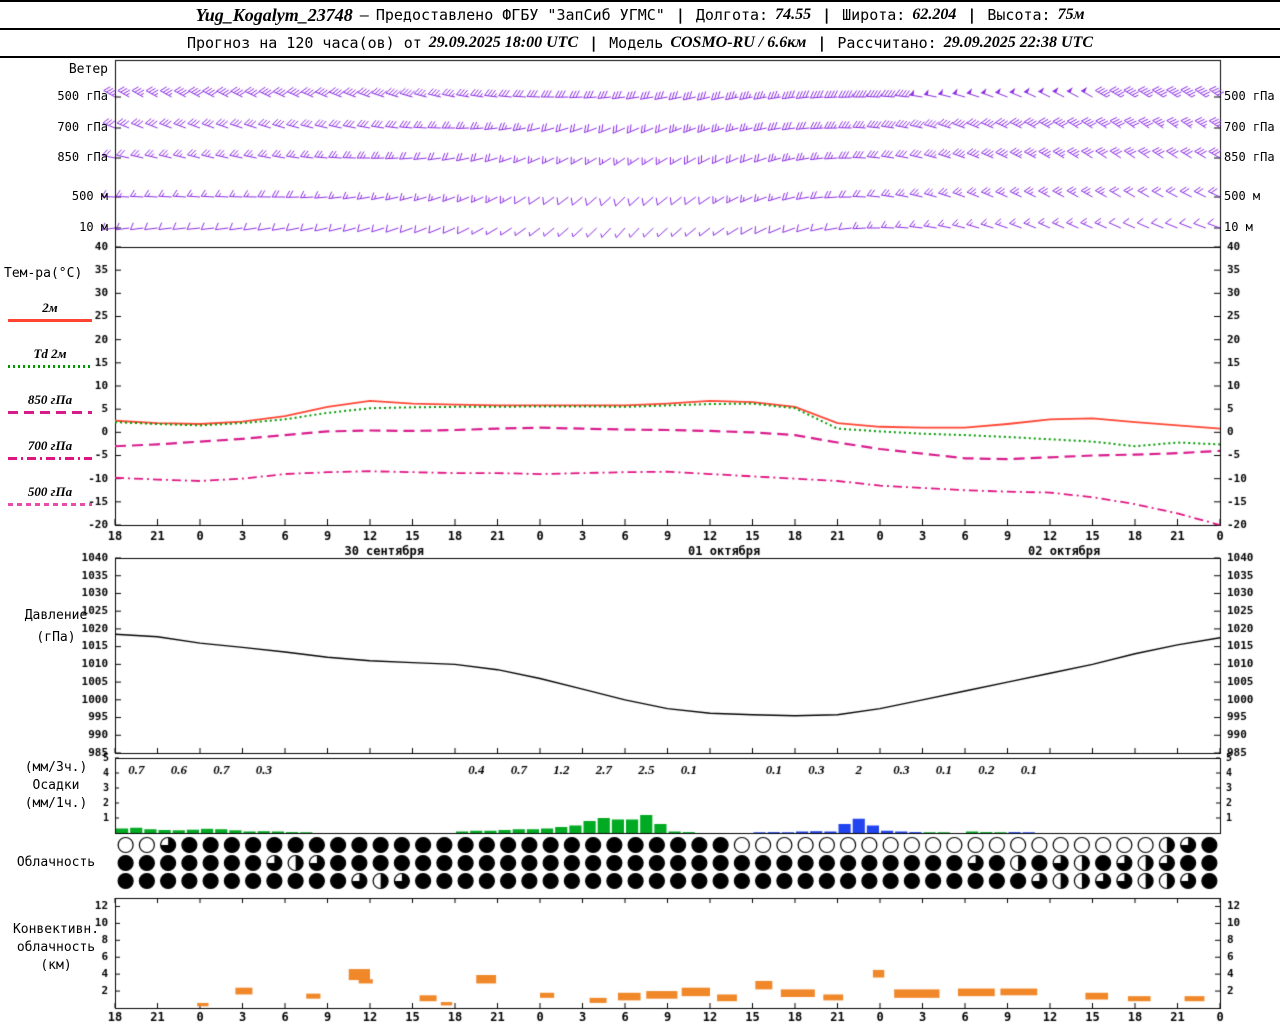  I want to click on precip-3h-unit-label: (мм/3ч.), so click(56, 767).